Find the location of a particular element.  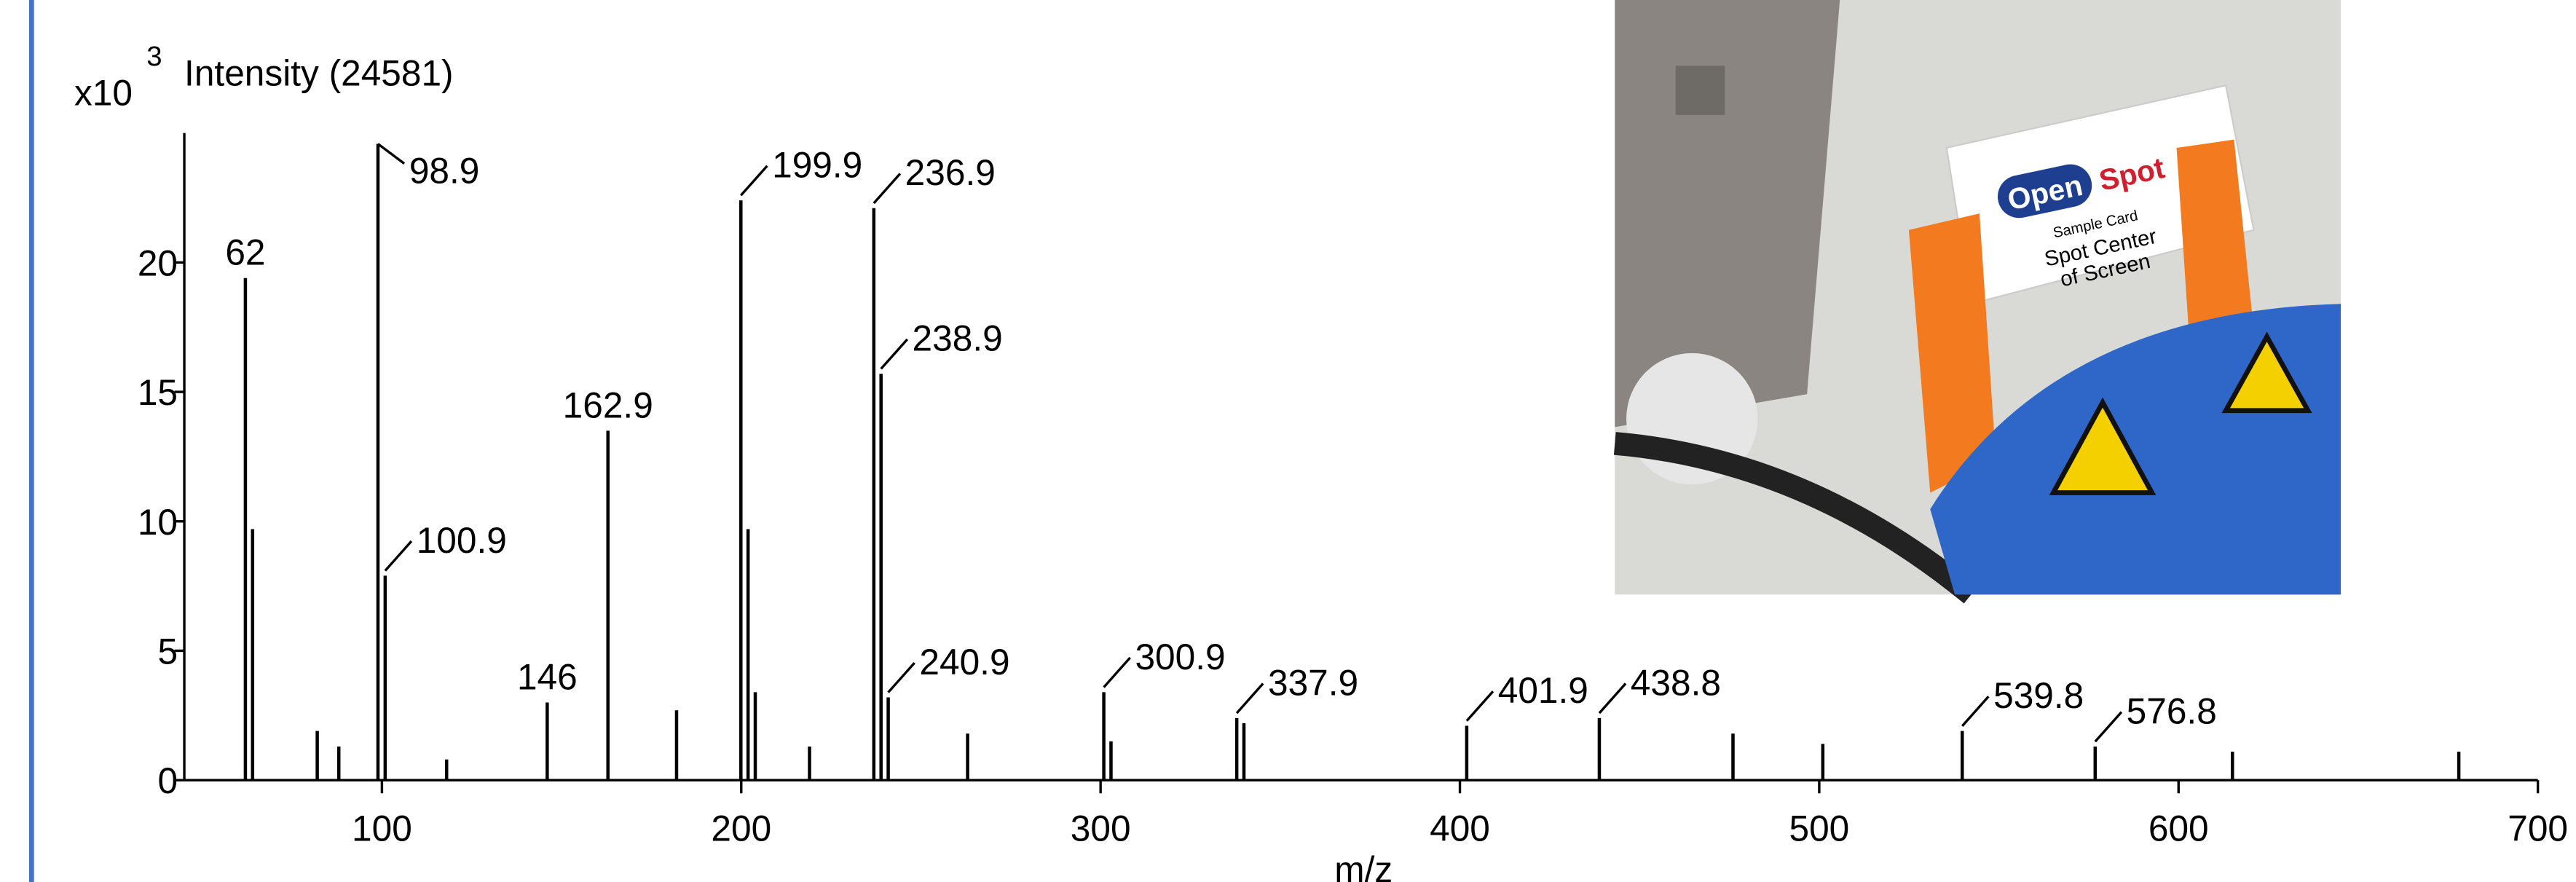

peak-label: 438.8 is located at coordinates (1676, 682).